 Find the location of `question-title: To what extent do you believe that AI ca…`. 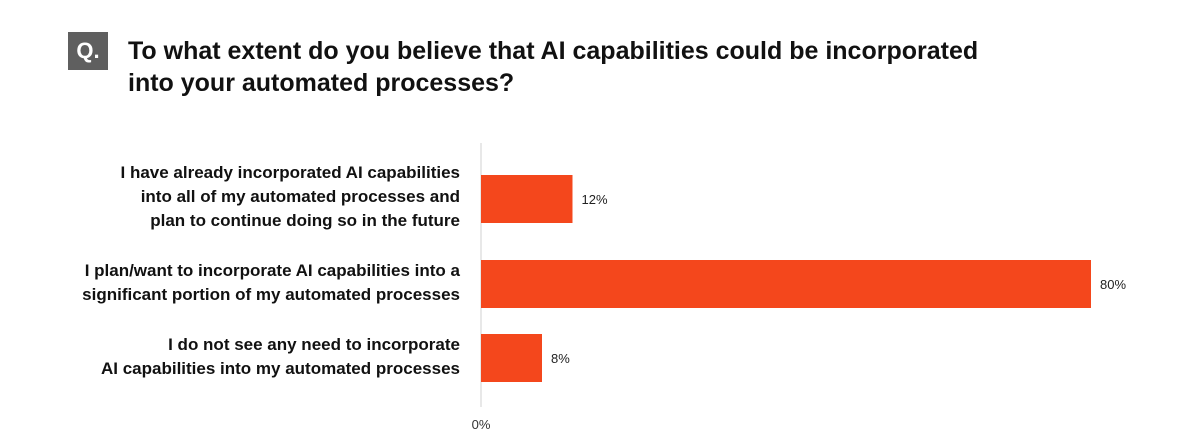

question-title: To what extent do you believe that AI ca… is located at coordinates (578, 67).